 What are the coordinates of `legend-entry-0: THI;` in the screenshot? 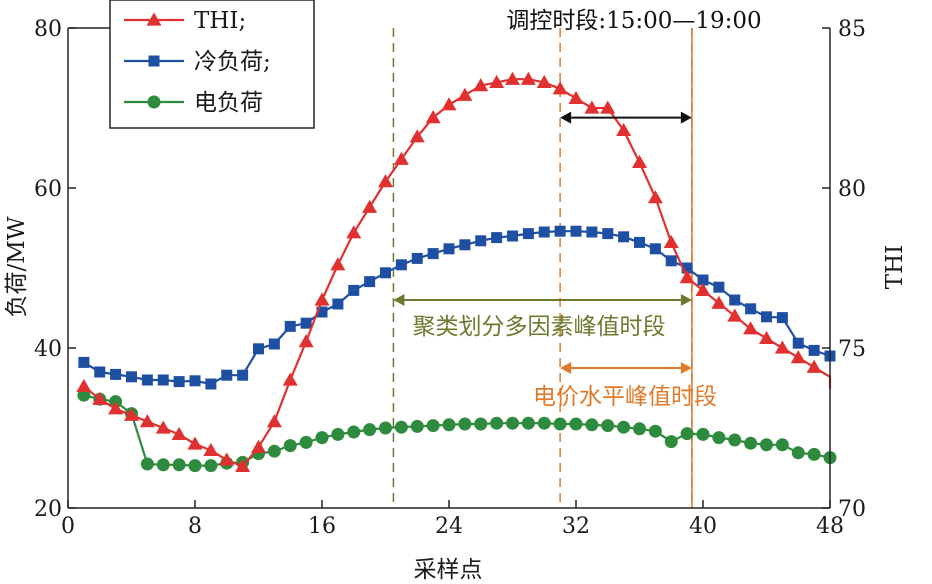 It's located at (185, 21).